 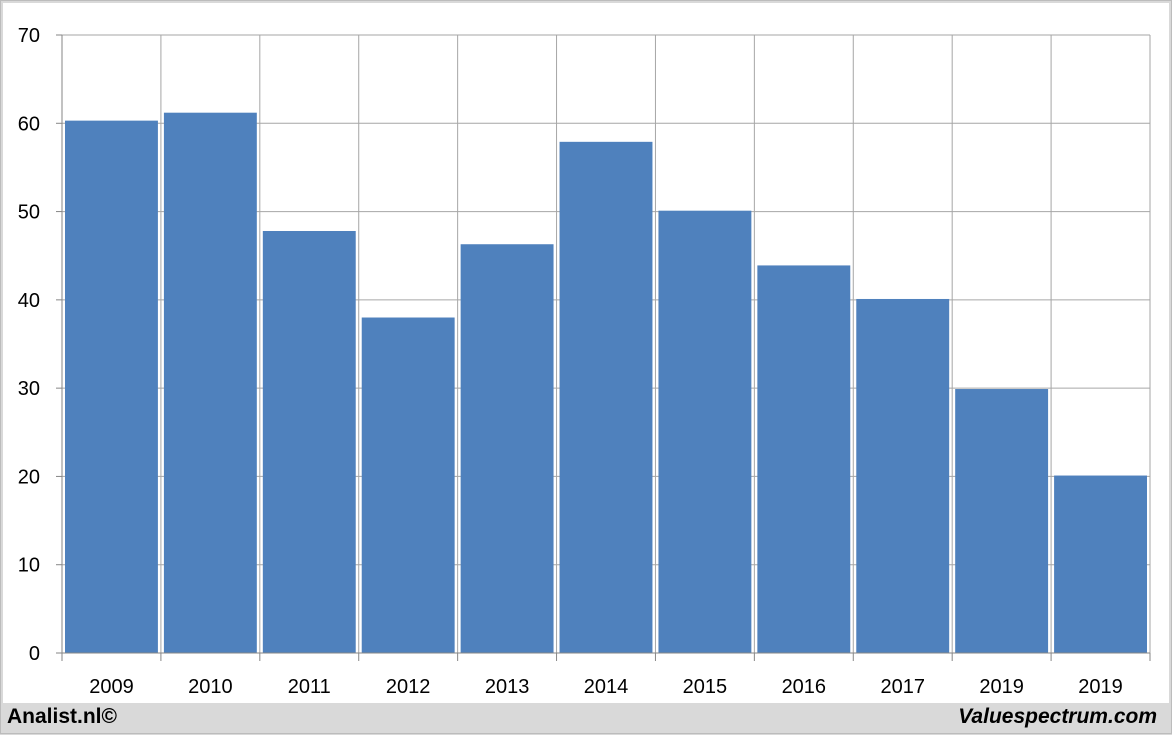 I want to click on x-tick-label: 2016, so click(x=804, y=687).